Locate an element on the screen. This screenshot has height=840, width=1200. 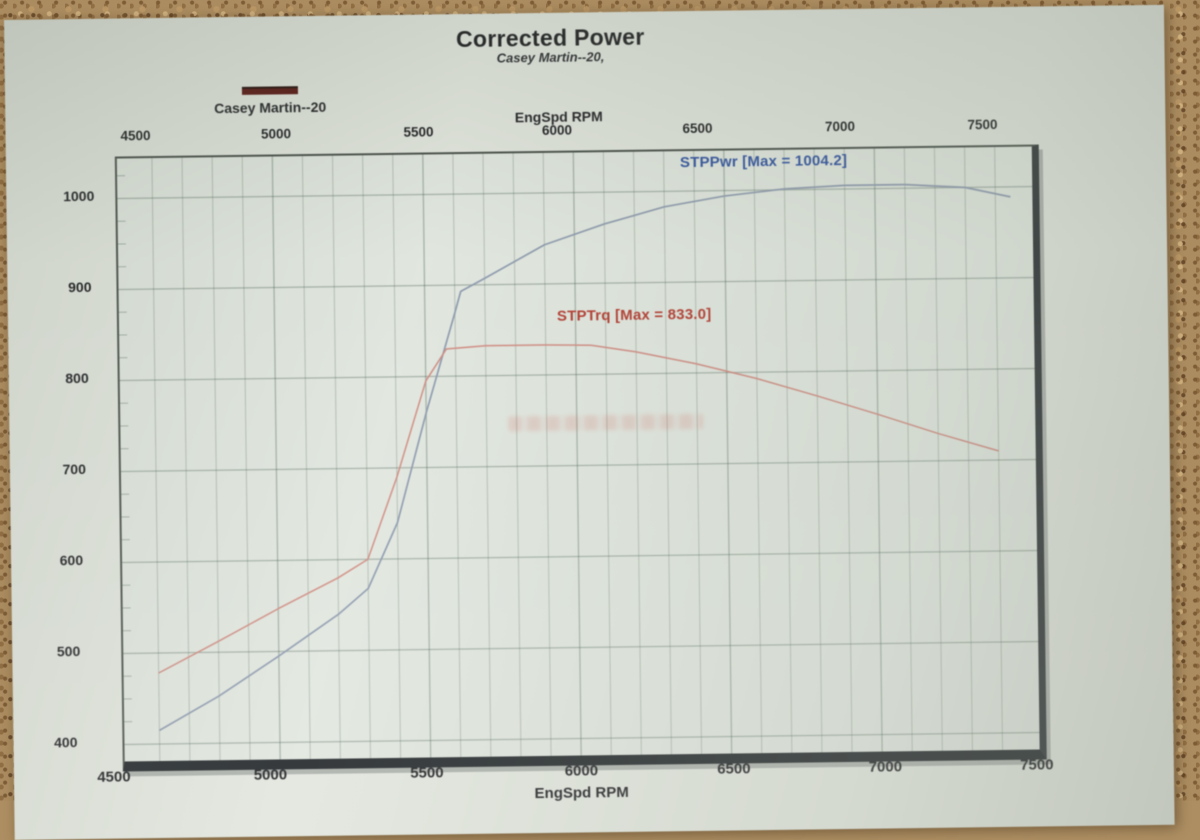
torque-max-annotation: STPTrq [Max = 833.0] is located at coordinates (634, 315).